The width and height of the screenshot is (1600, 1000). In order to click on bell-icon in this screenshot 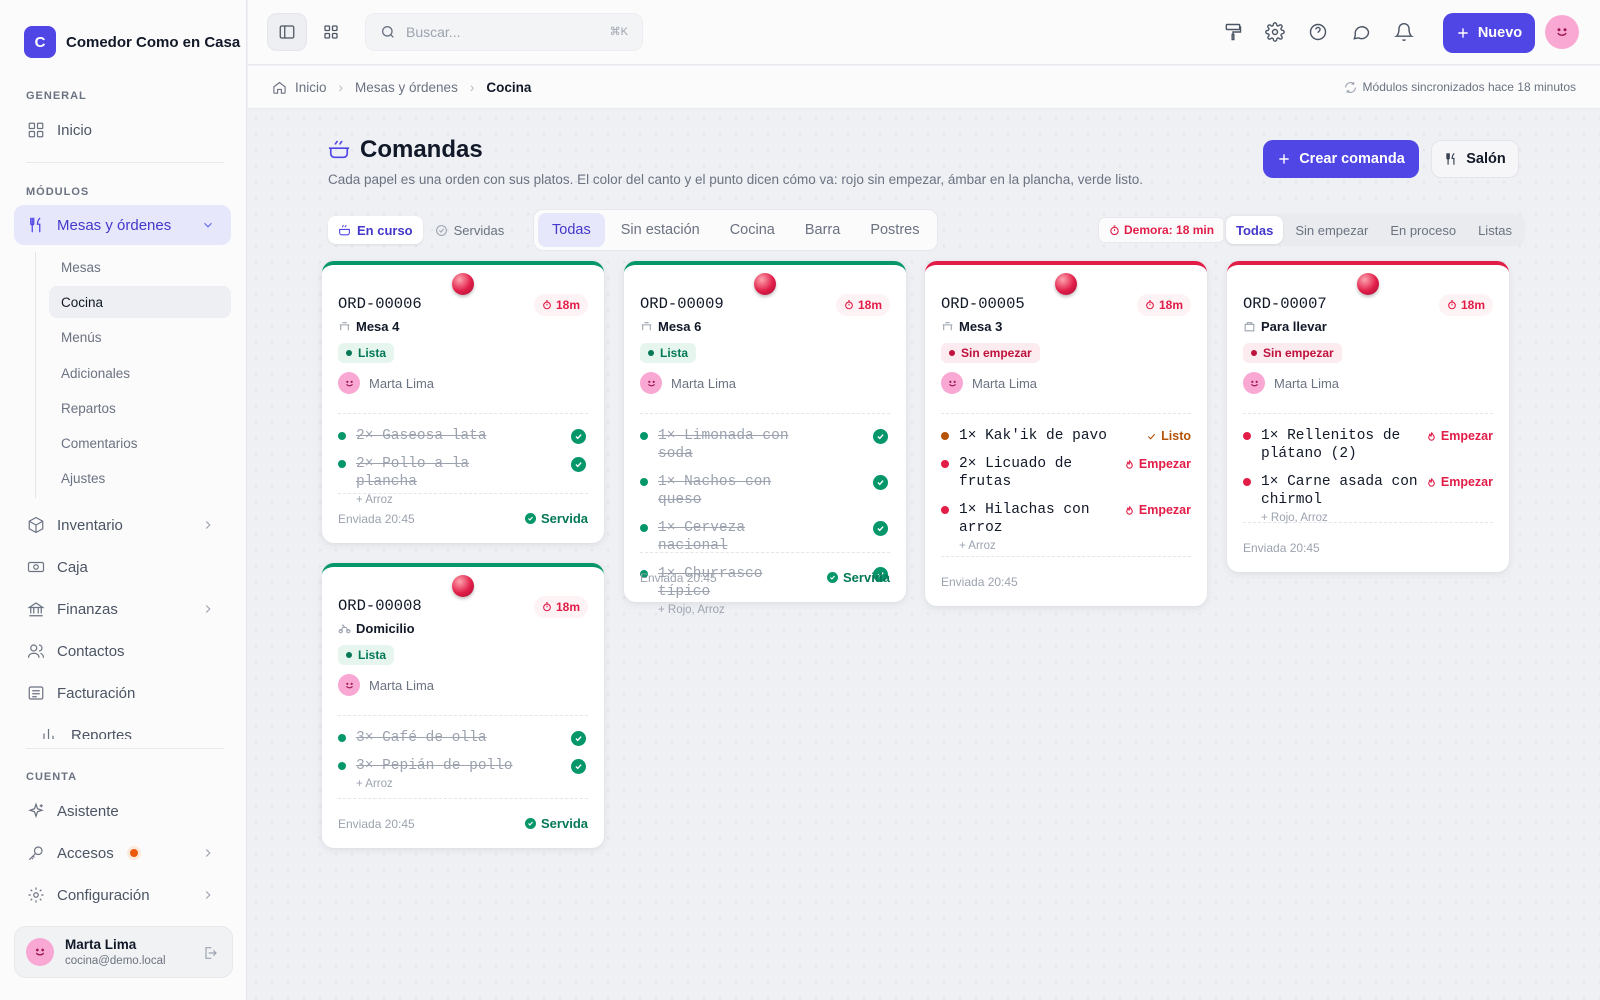, I will do `click(1404, 32)`.